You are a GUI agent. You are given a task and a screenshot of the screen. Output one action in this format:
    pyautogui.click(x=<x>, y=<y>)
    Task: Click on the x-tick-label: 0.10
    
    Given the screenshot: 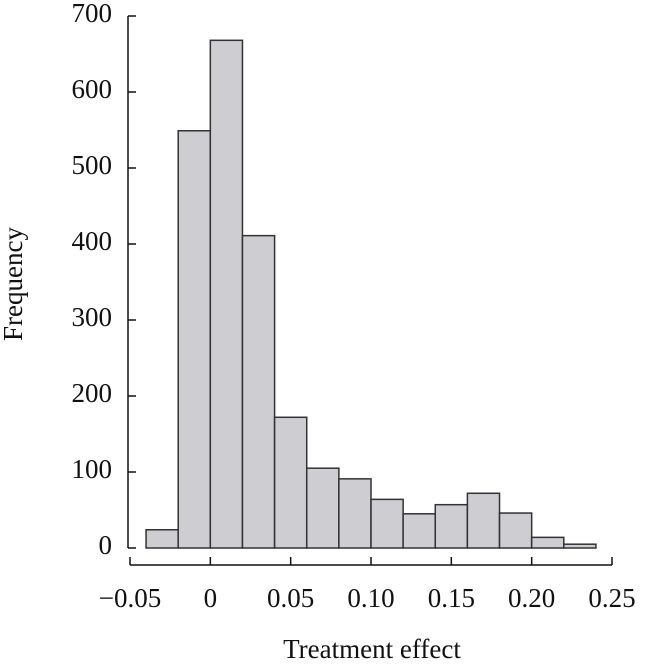 What is the action you would take?
    pyautogui.click(x=370, y=598)
    